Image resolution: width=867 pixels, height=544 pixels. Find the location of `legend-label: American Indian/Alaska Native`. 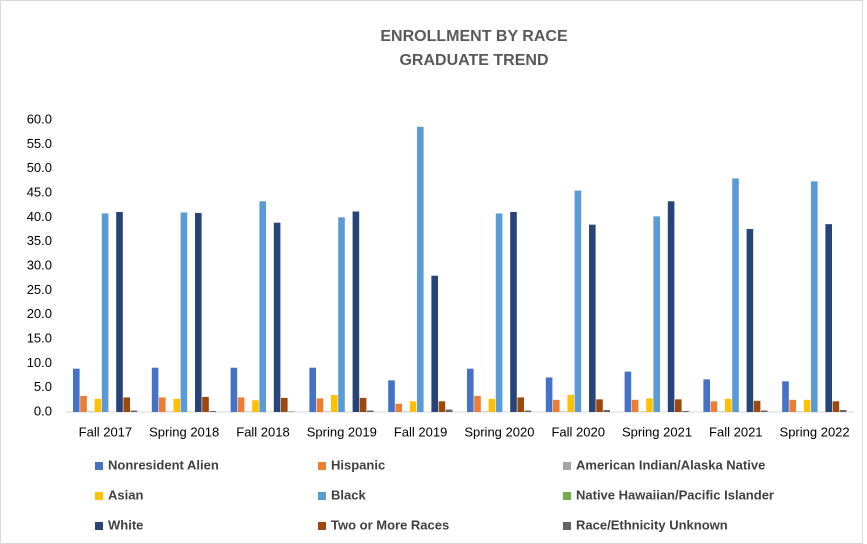

legend-label: American Indian/Alaska Native is located at coordinates (670, 464).